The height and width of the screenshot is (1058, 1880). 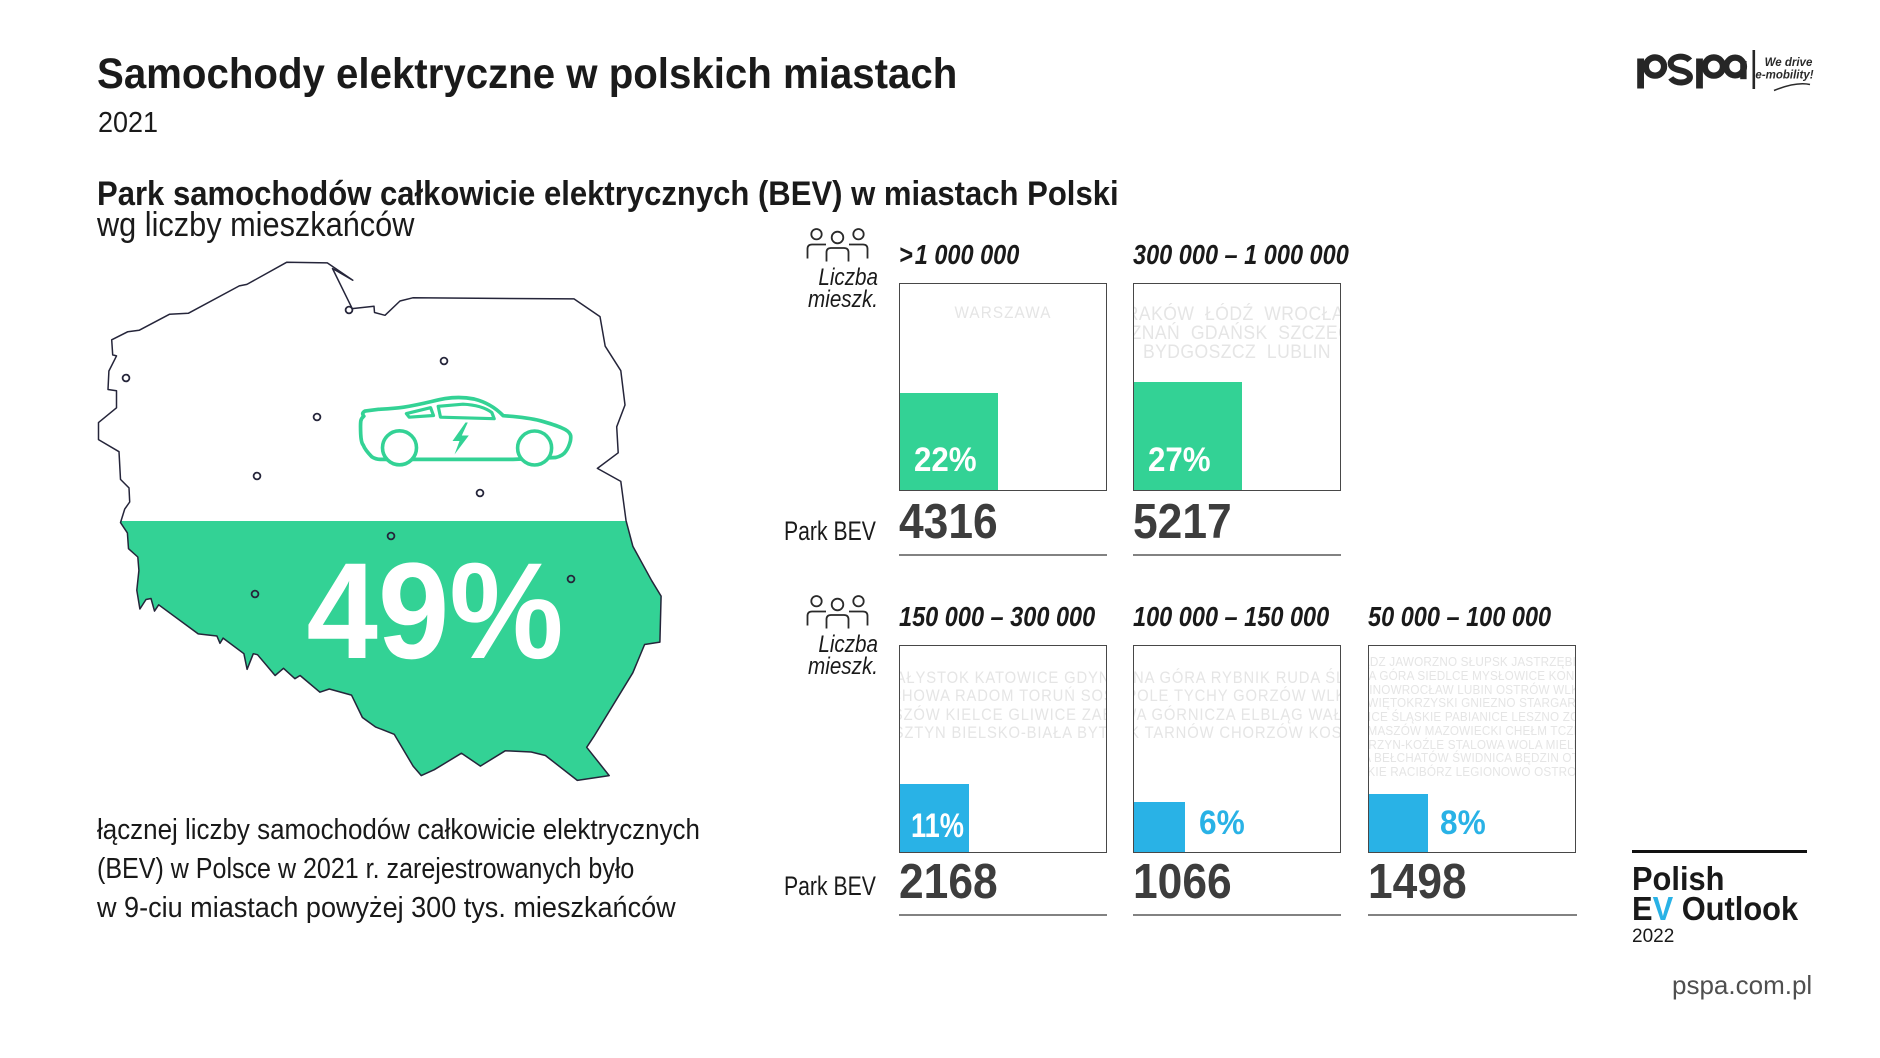 I want to click on svg-text: 49%, so click(x=435, y=611).